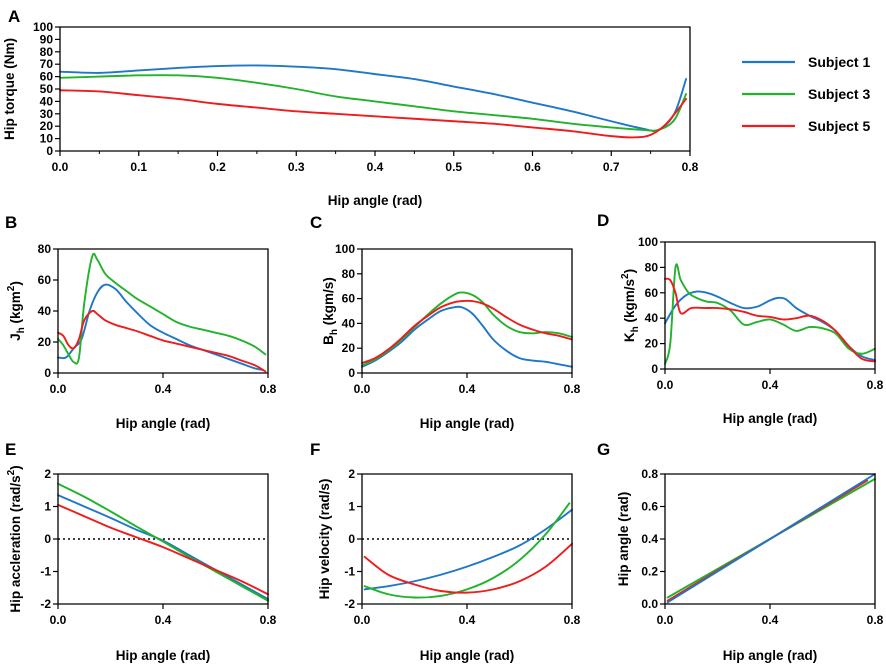 The width and height of the screenshot is (886, 667). Describe the element at coordinates (328, 303) in the screenshot. I see `y-axis-label-unit: (kgm/s)` at that location.